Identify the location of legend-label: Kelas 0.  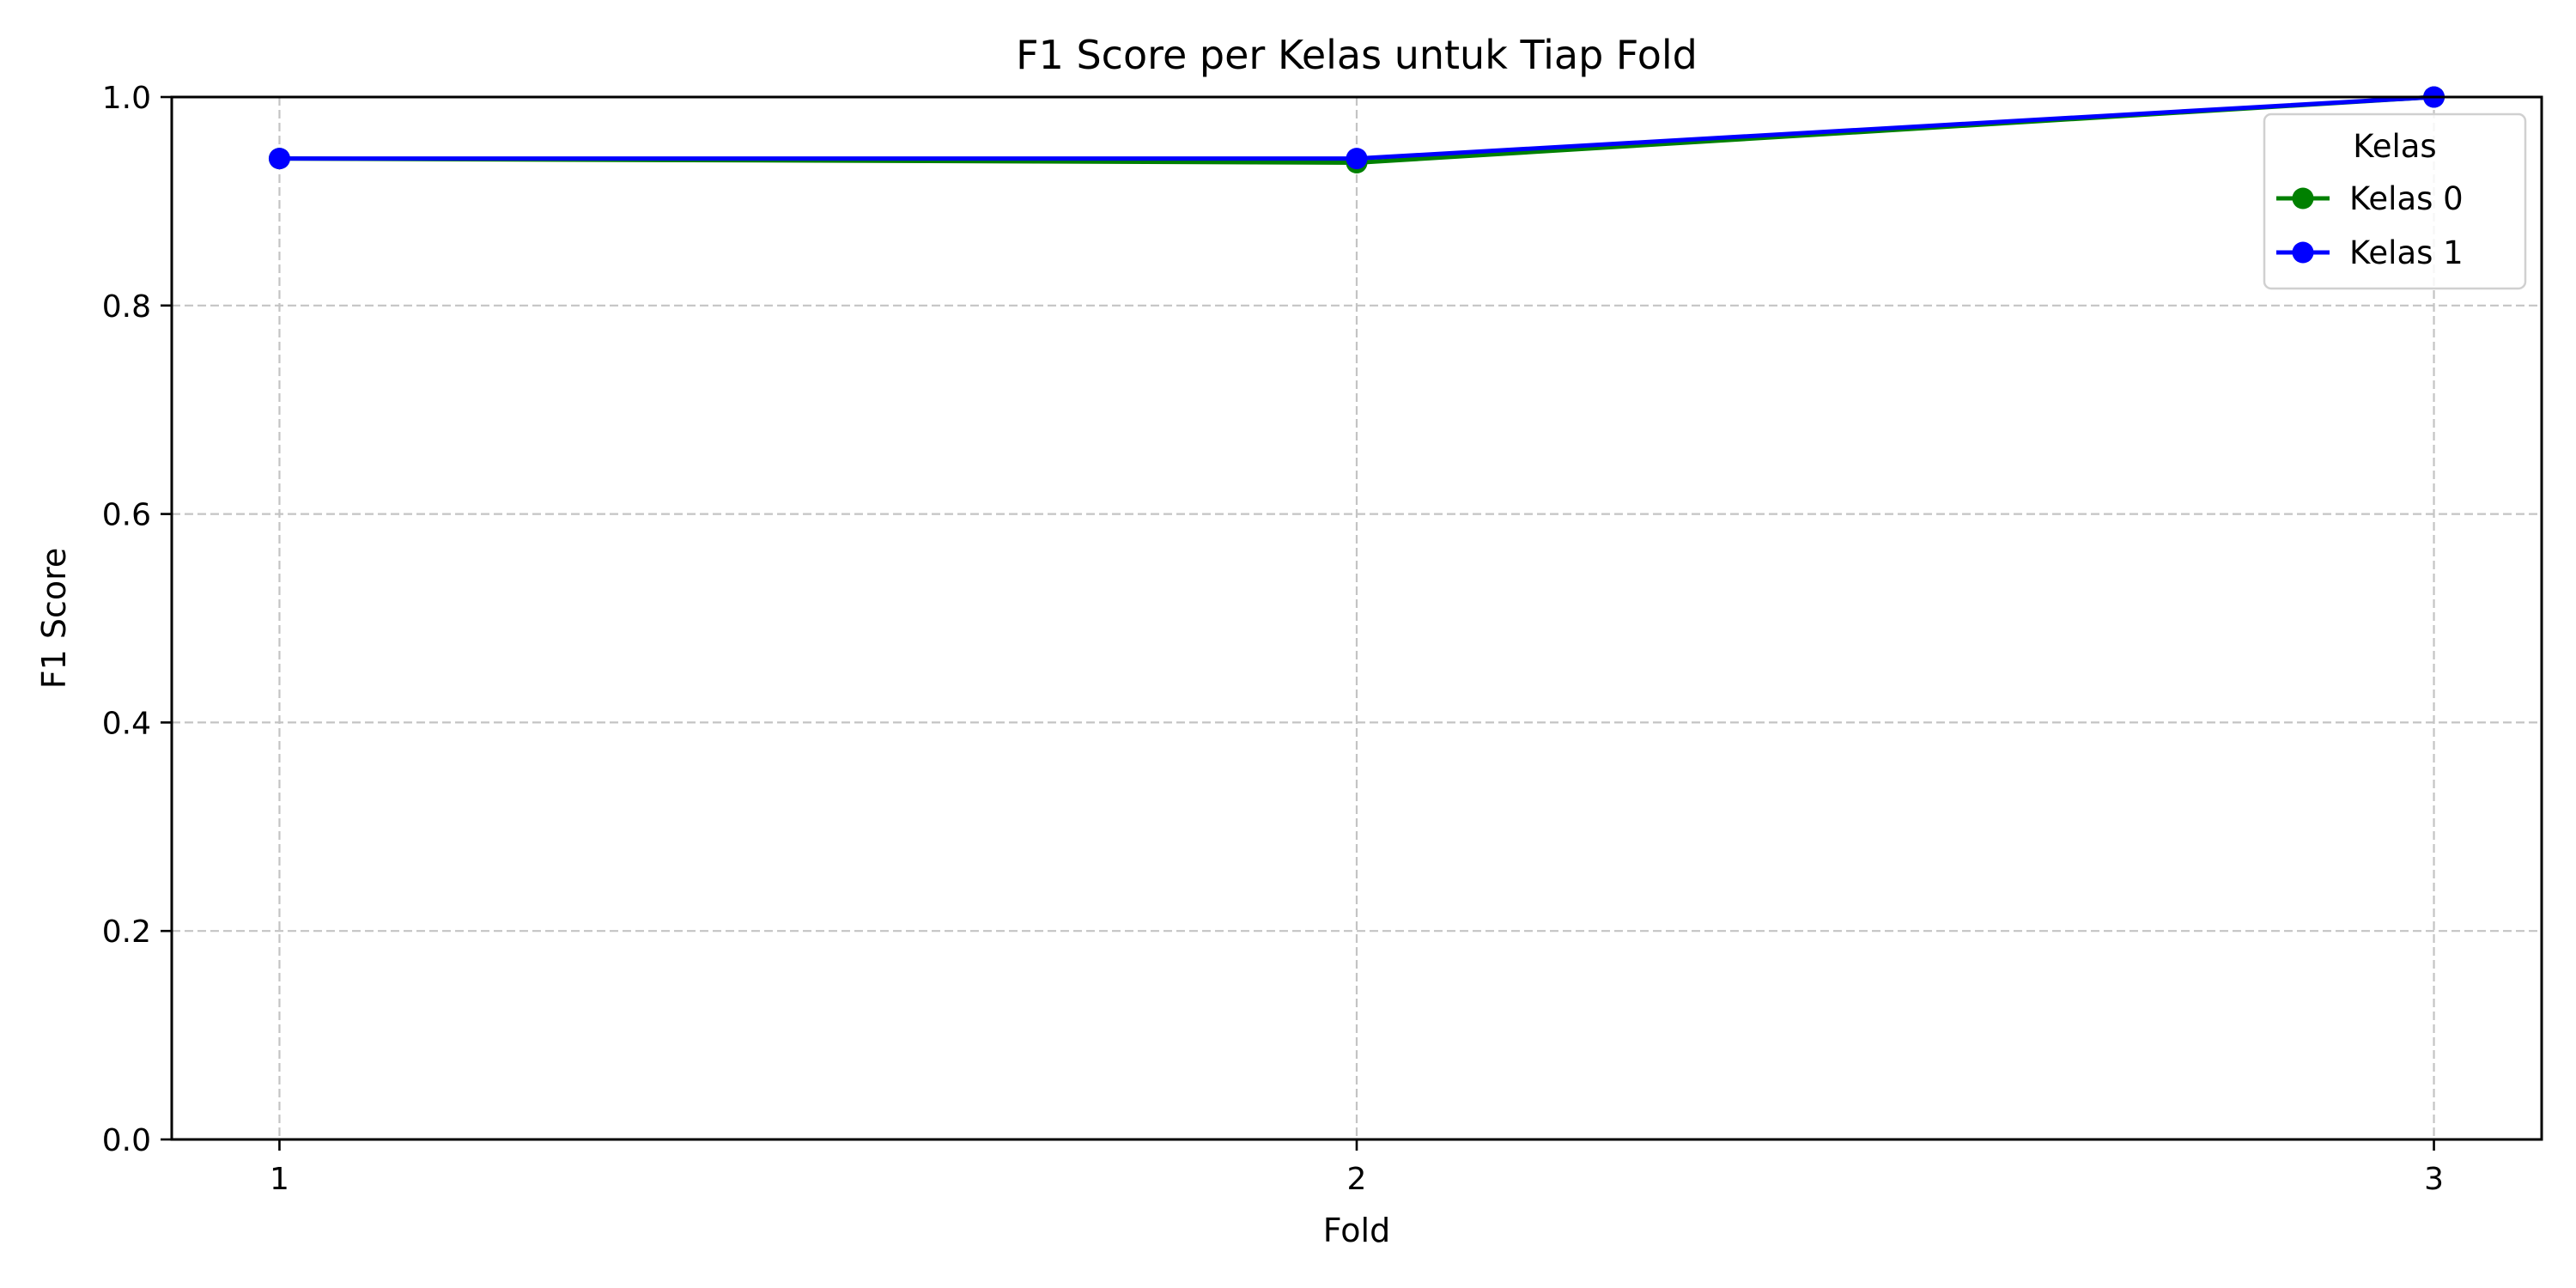
(2406, 198).